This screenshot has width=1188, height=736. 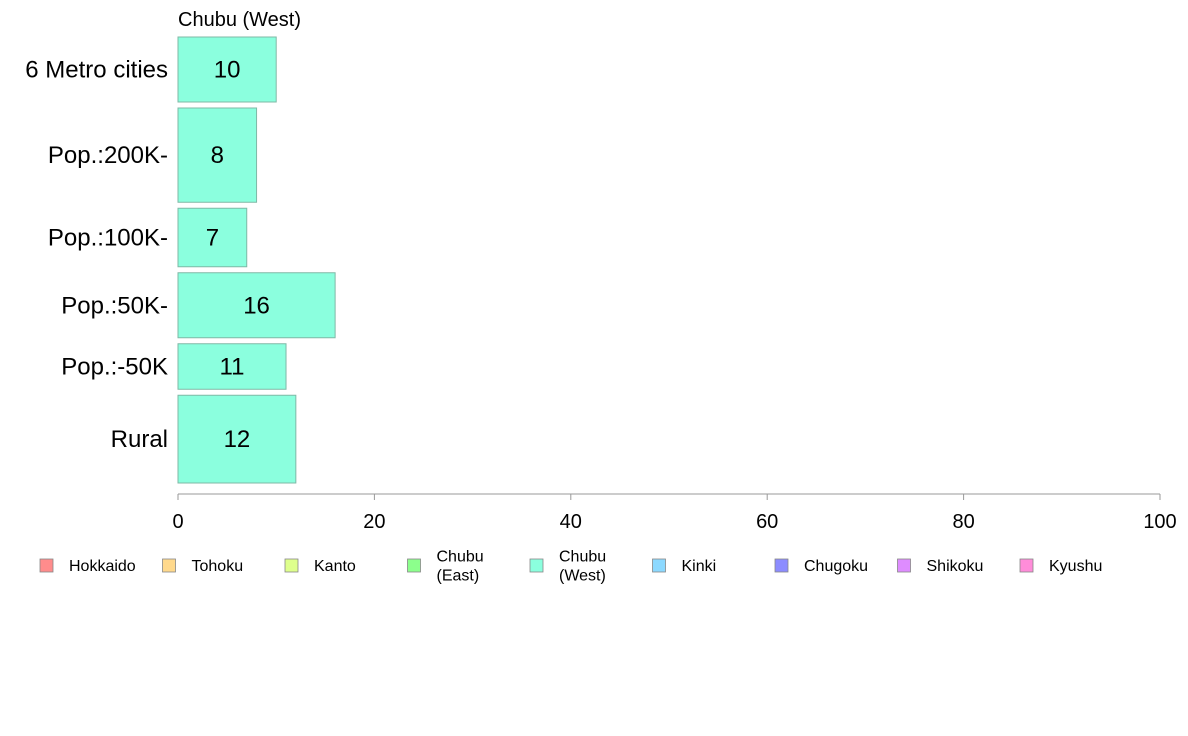 I want to click on bar-group: 11 Pop.:-50K, so click(x=174, y=366).